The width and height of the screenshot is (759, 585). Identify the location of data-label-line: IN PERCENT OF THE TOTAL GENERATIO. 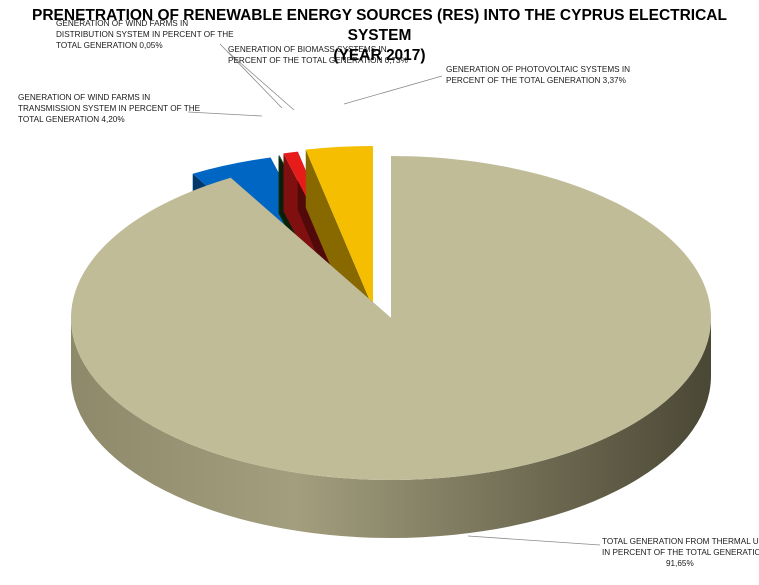
(680, 552).